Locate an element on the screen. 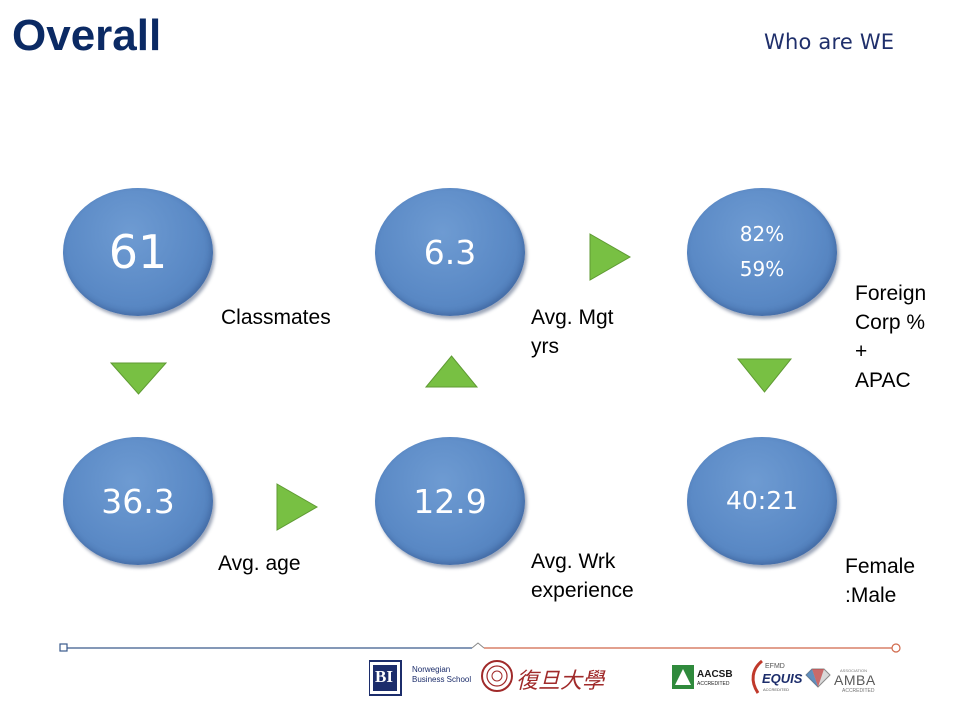 This screenshot has height=720, width=960. bi-logo is located at coordinates (385, 678).